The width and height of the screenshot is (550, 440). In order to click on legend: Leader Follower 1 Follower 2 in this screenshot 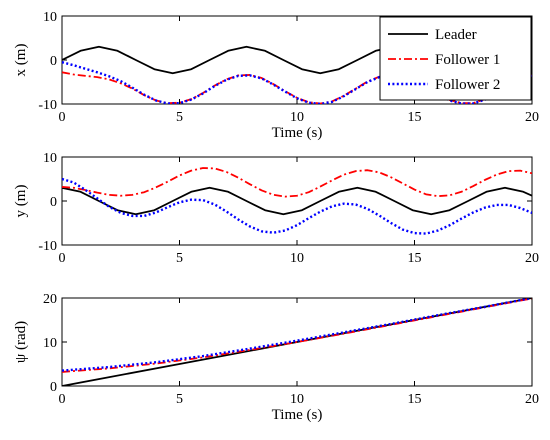, I will do `click(455, 58)`.